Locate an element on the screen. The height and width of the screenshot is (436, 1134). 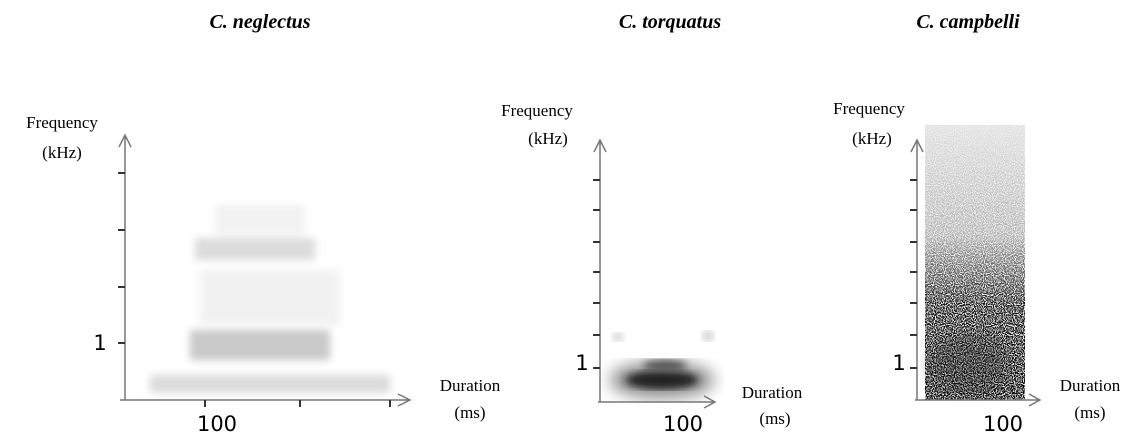
panel-title: C. campbelli is located at coordinates (968, 22).